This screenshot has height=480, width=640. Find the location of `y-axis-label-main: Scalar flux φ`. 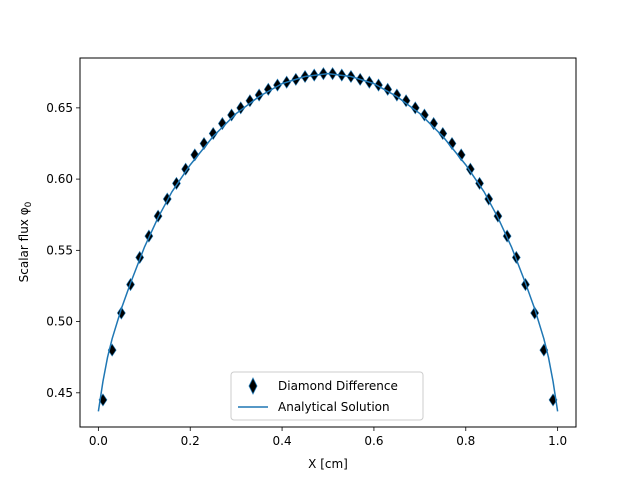

y-axis-label-main: Scalar flux φ is located at coordinates (24, 244).